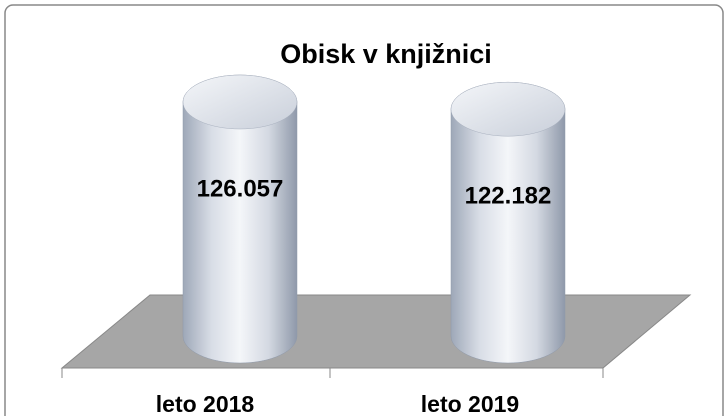  What do you see at coordinates (470, 403) in the screenshot?
I see `x-tick-label: leto 2019` at bounding box center [470, 403].